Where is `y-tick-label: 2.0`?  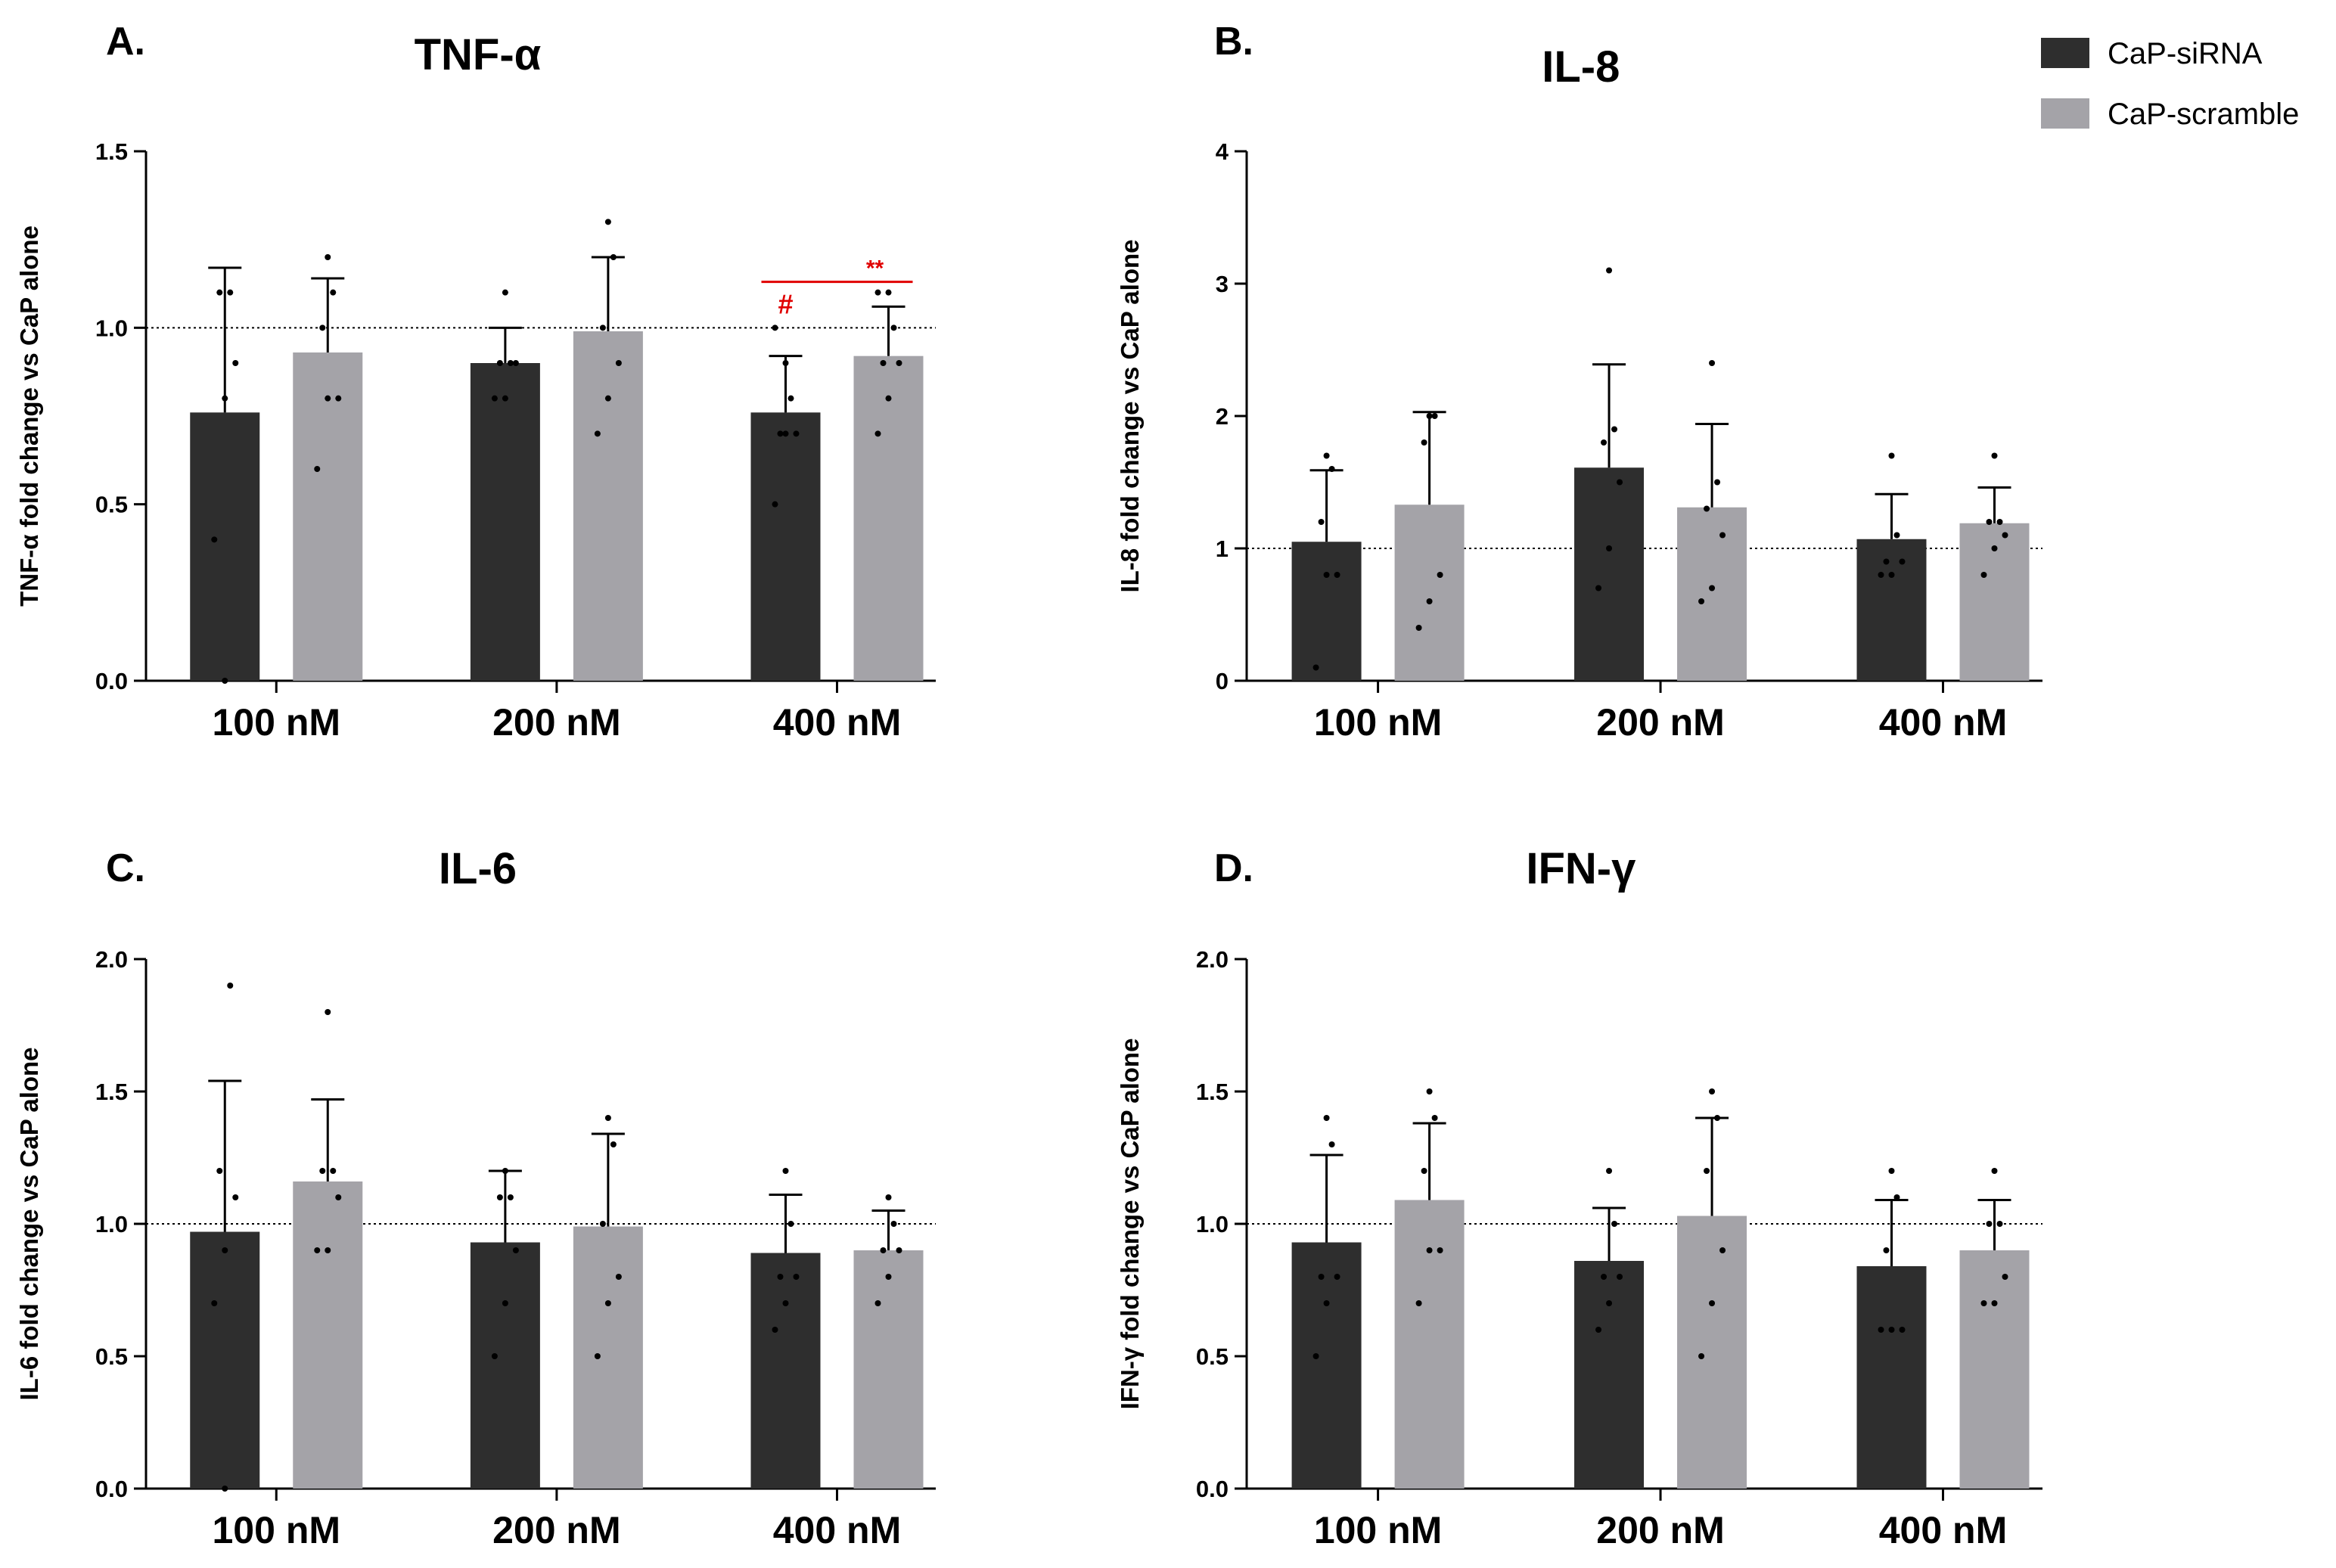 y-tick-label: 2.0 is located at coordinates (111, 959).